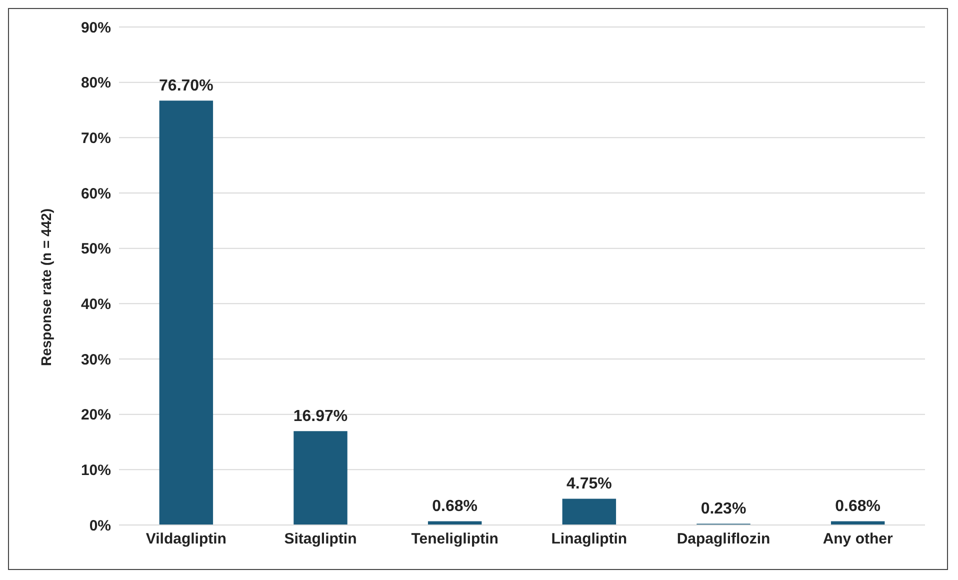 The height and width of the screenshot is (580, 958). Describe the element at coordinates (589, 484) in the screenshot. I see `data-label: 4.75%` at that location.